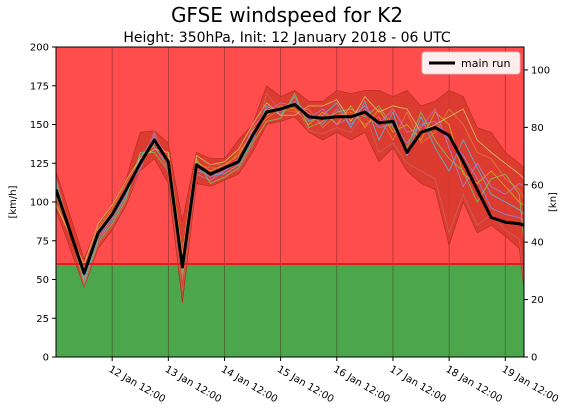 Image resolution: width=570 pixels, height=414 pixels. Describe the element at coordinates (537, 128) in the screenshot. I see `y2-tick-label: 80` at that location.